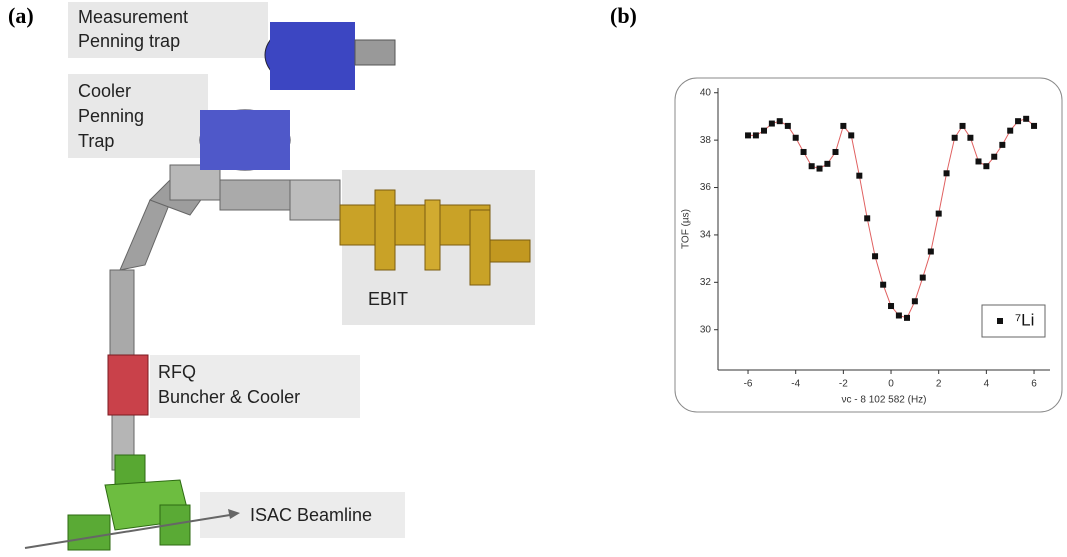  Describe the element at coordinates (623, 15) in the screenshot. I see `panel-label: (b)` at that location.